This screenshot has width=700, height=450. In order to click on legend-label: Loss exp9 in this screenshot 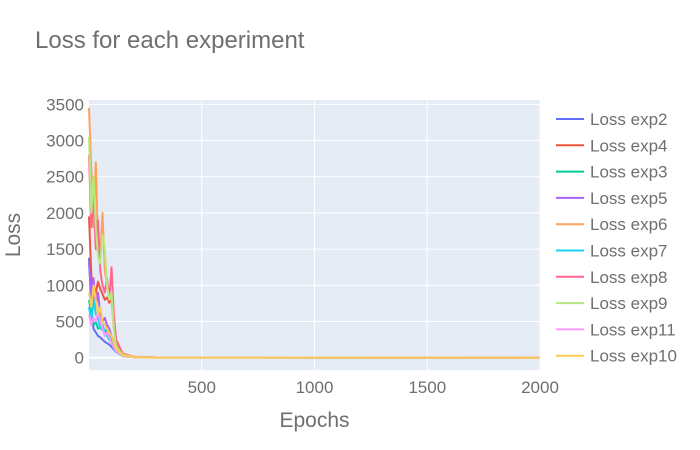, I will do `click(629, 303)`.